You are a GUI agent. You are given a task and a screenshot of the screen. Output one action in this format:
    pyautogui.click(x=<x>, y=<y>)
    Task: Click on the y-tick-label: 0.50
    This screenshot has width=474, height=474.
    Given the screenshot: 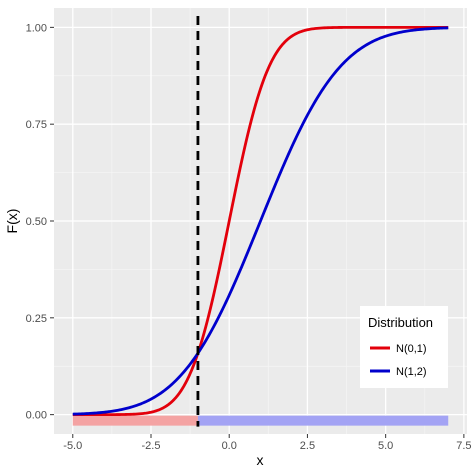 What is the action you would take?
    pyautogui.click(x=36, y=222)
    